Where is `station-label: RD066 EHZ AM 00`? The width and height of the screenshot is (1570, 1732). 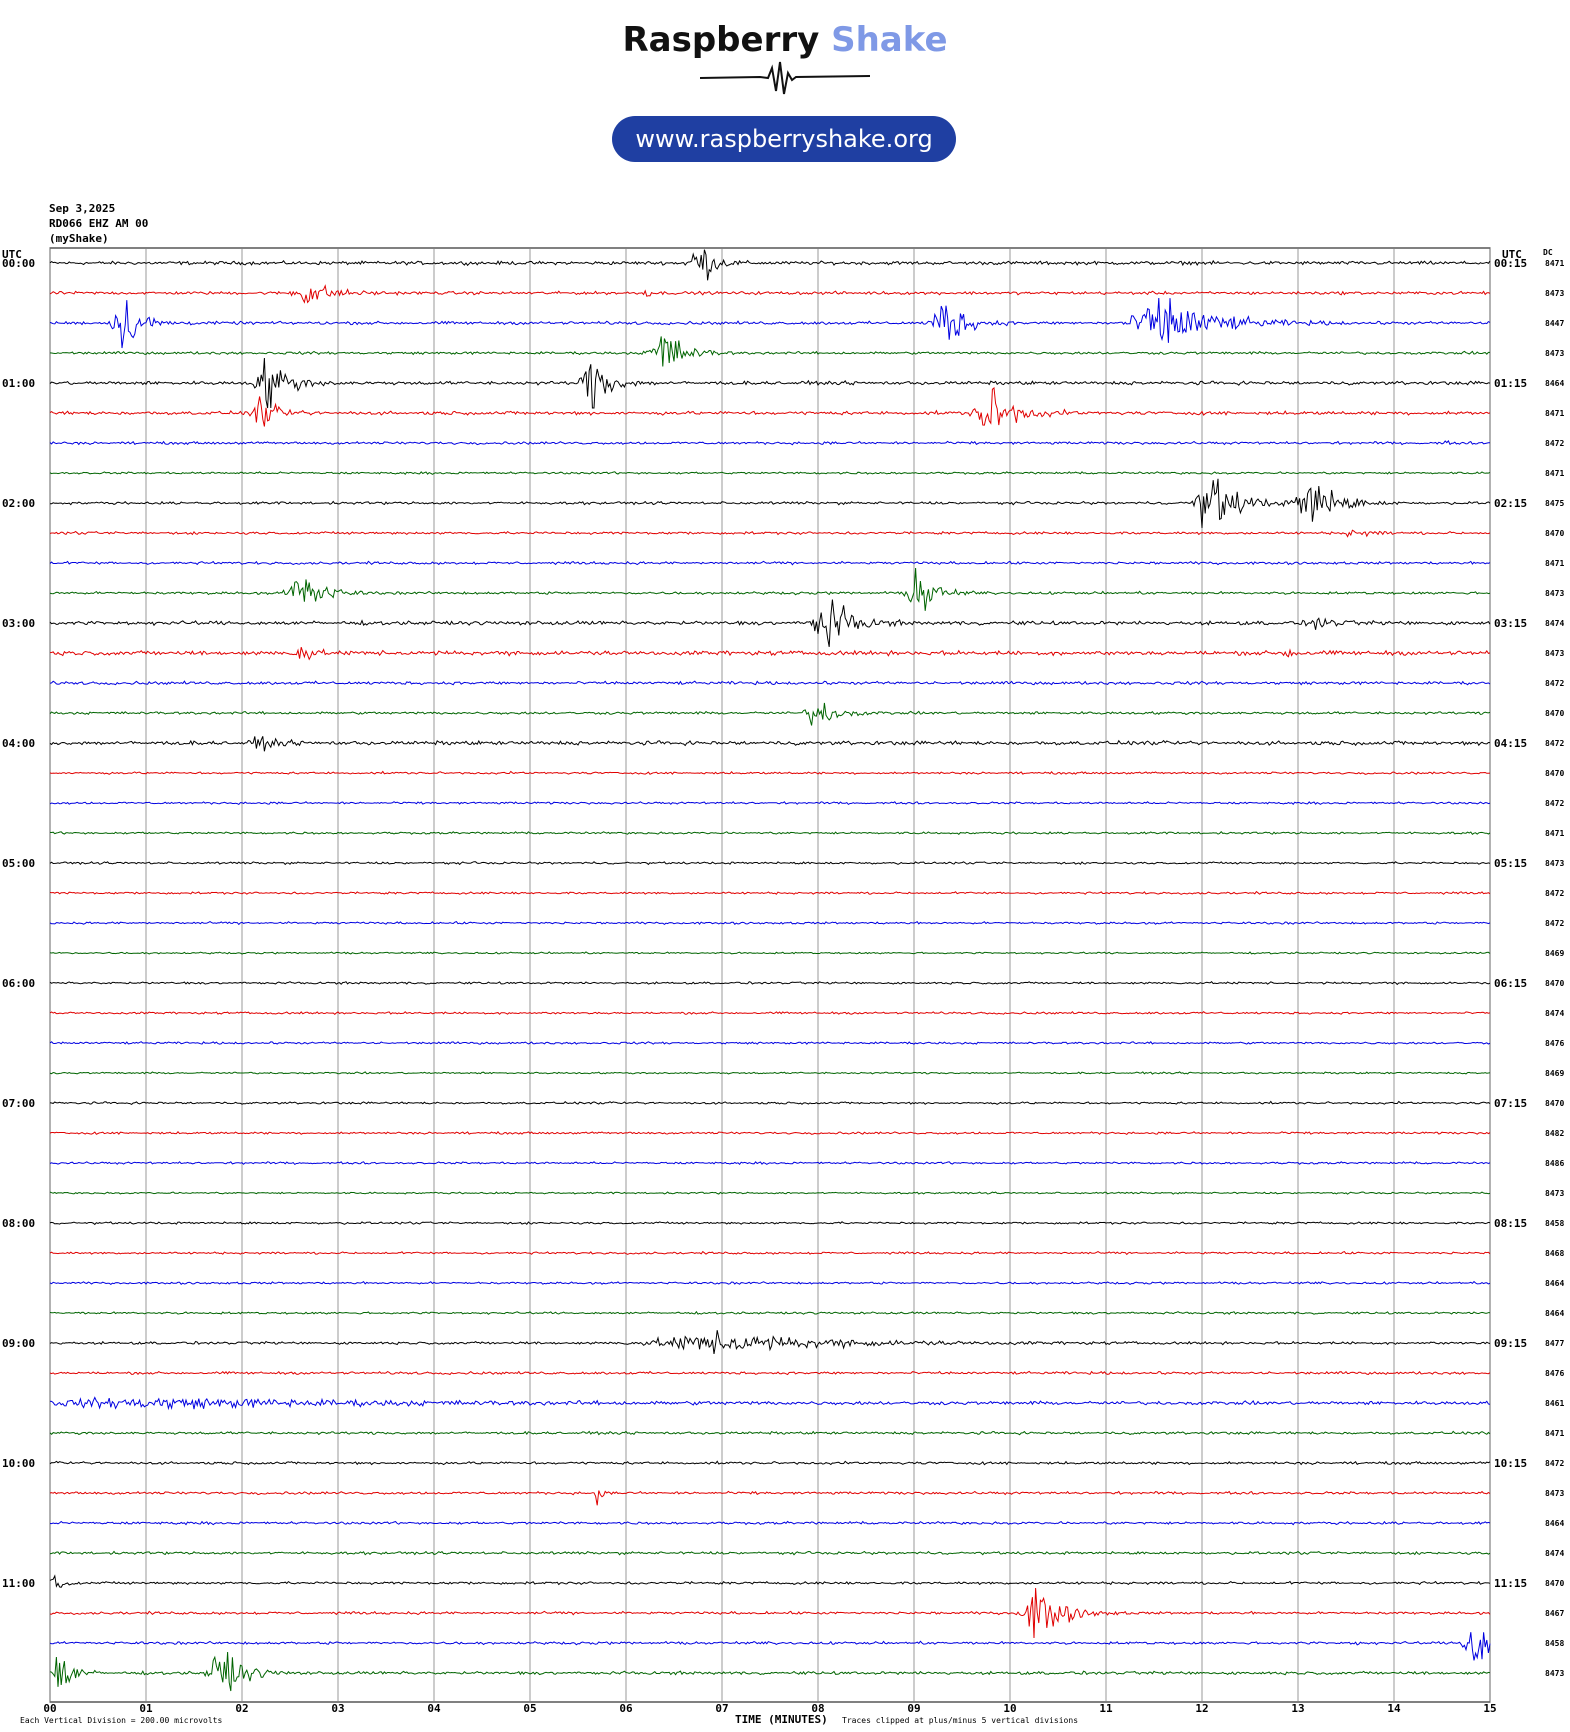
station-label: RD066 EHZ AM 00 is located at coordinates (99, 223).